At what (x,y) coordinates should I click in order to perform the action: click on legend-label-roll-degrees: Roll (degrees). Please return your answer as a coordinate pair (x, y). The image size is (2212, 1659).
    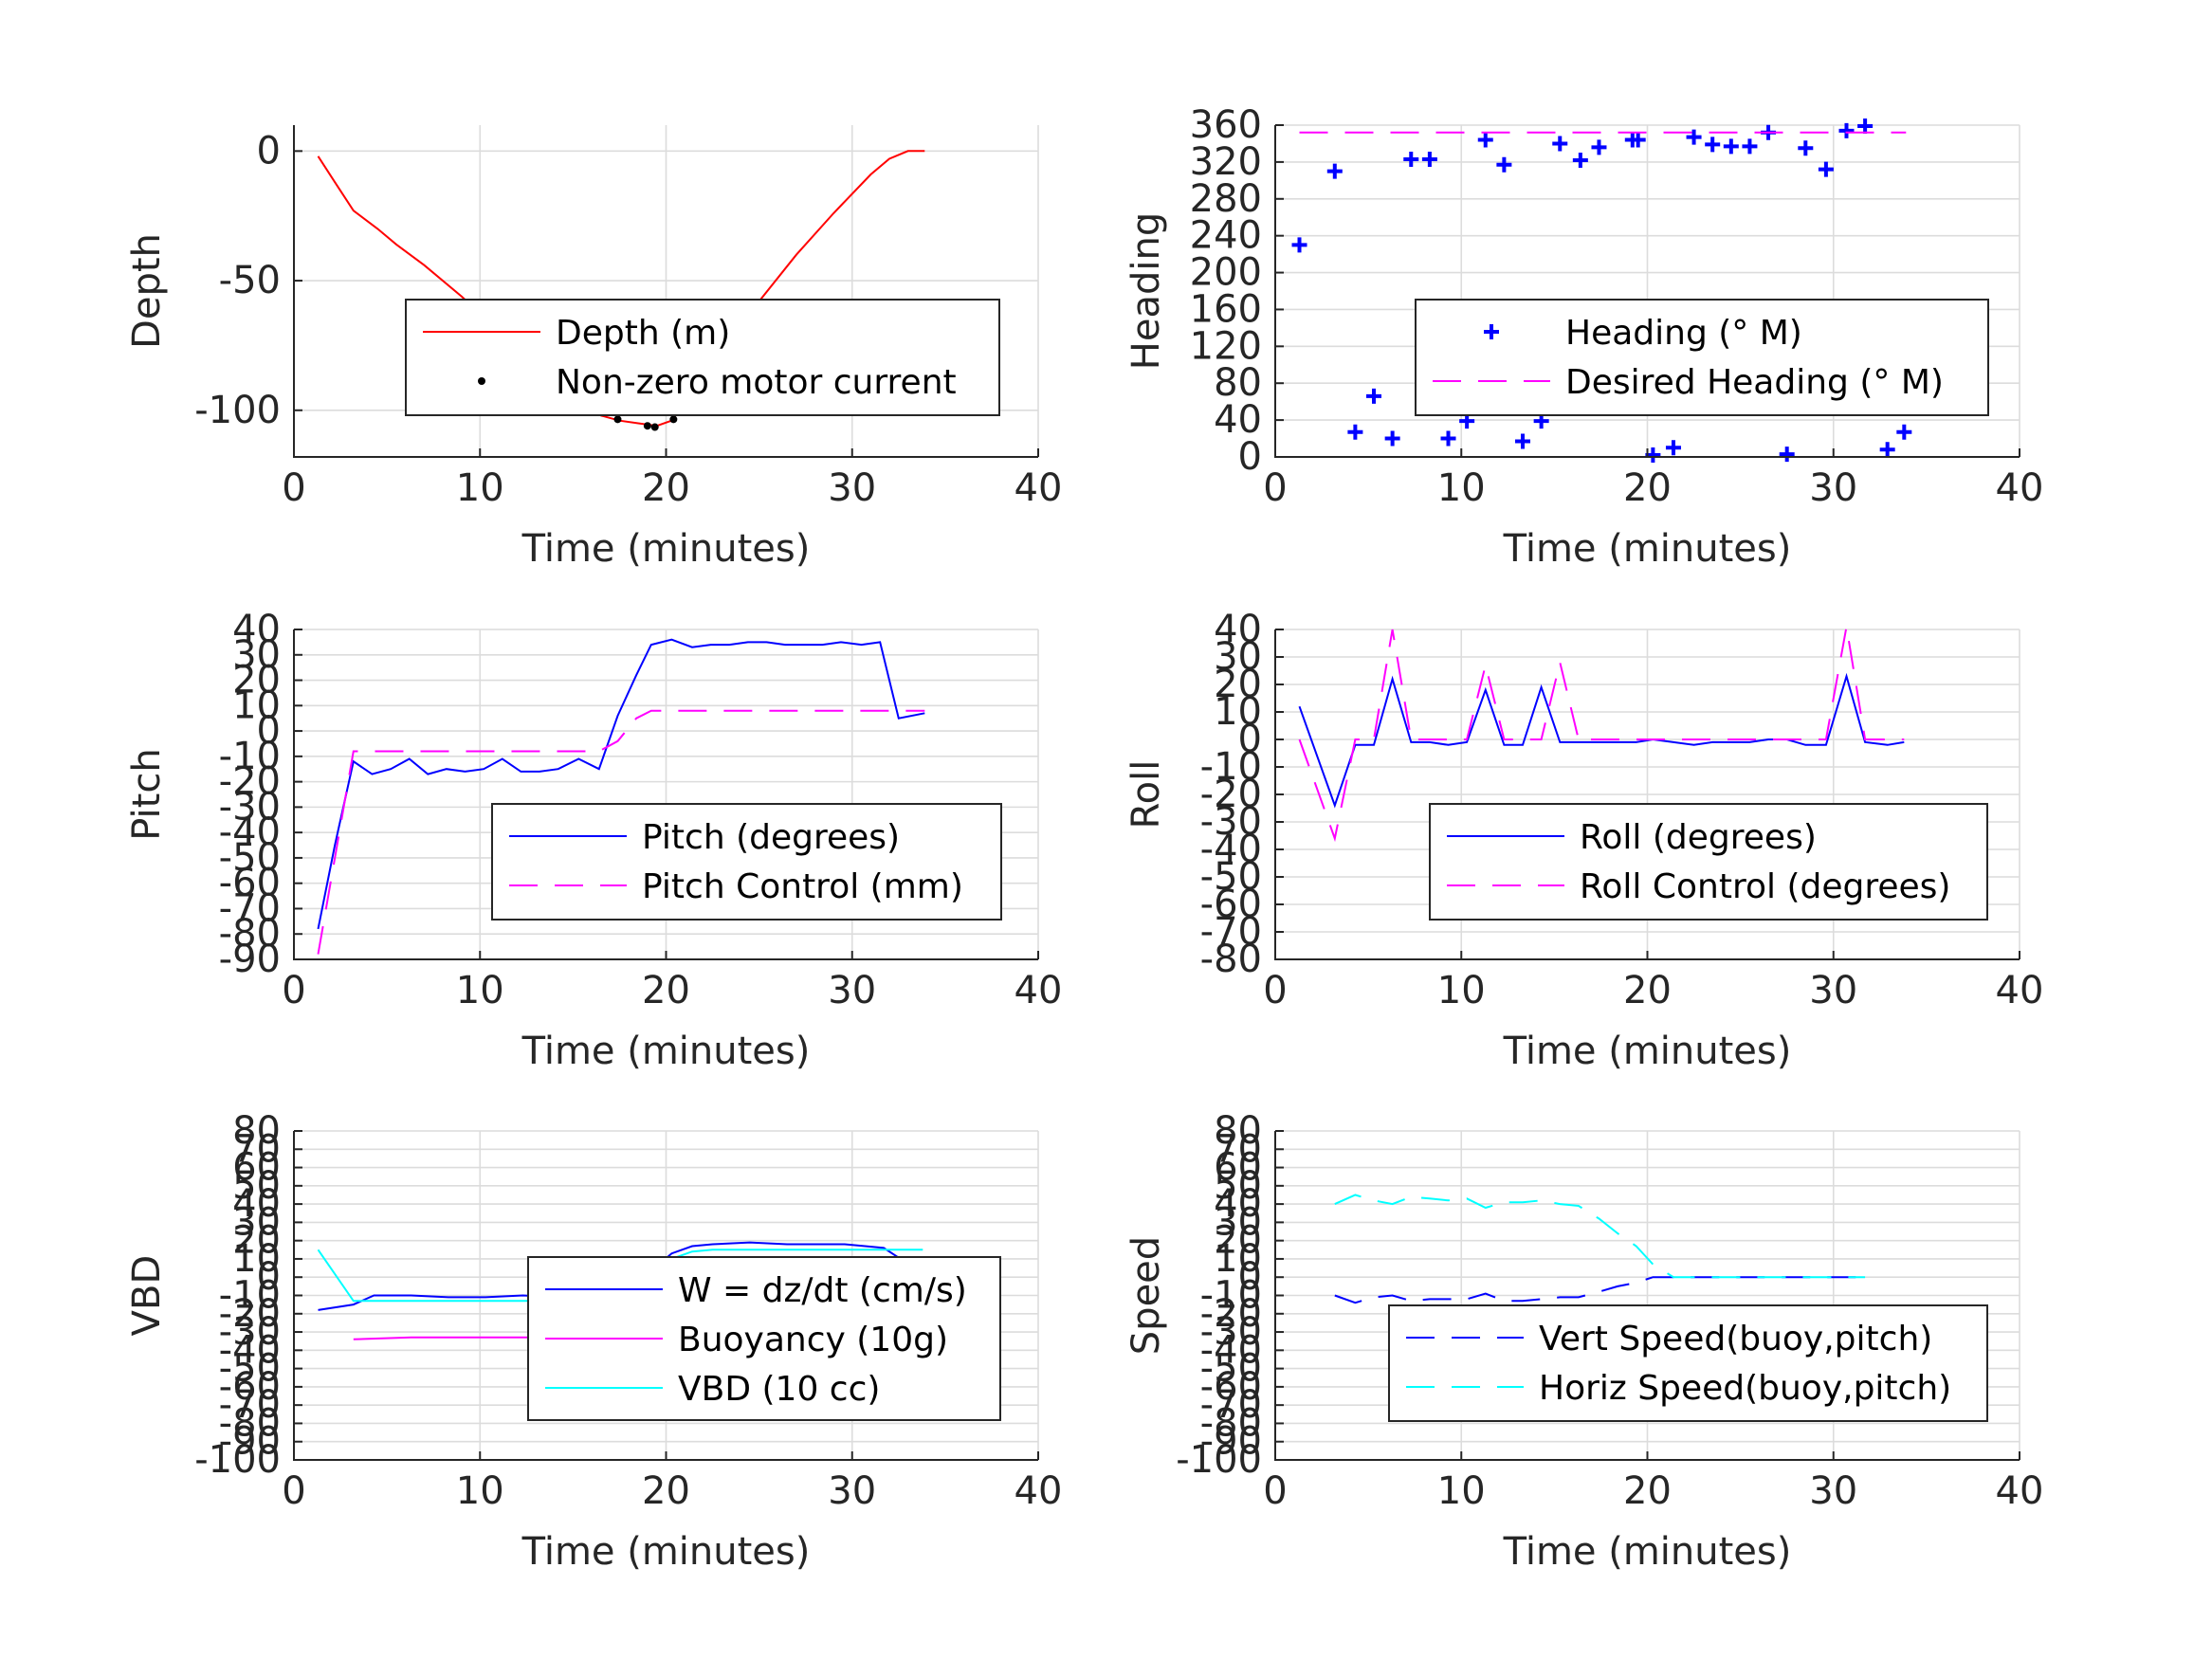
    Looking at the image, I should click on (1698, 837).